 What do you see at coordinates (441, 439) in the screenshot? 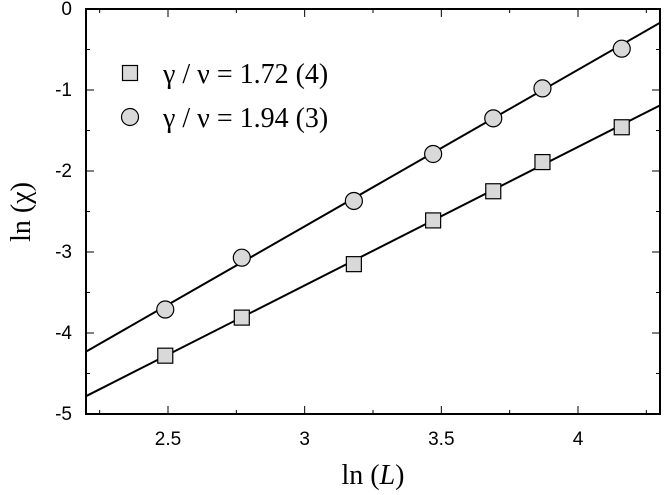
I see `x-tick-label: 3.5` at bounding box center [441, 439].